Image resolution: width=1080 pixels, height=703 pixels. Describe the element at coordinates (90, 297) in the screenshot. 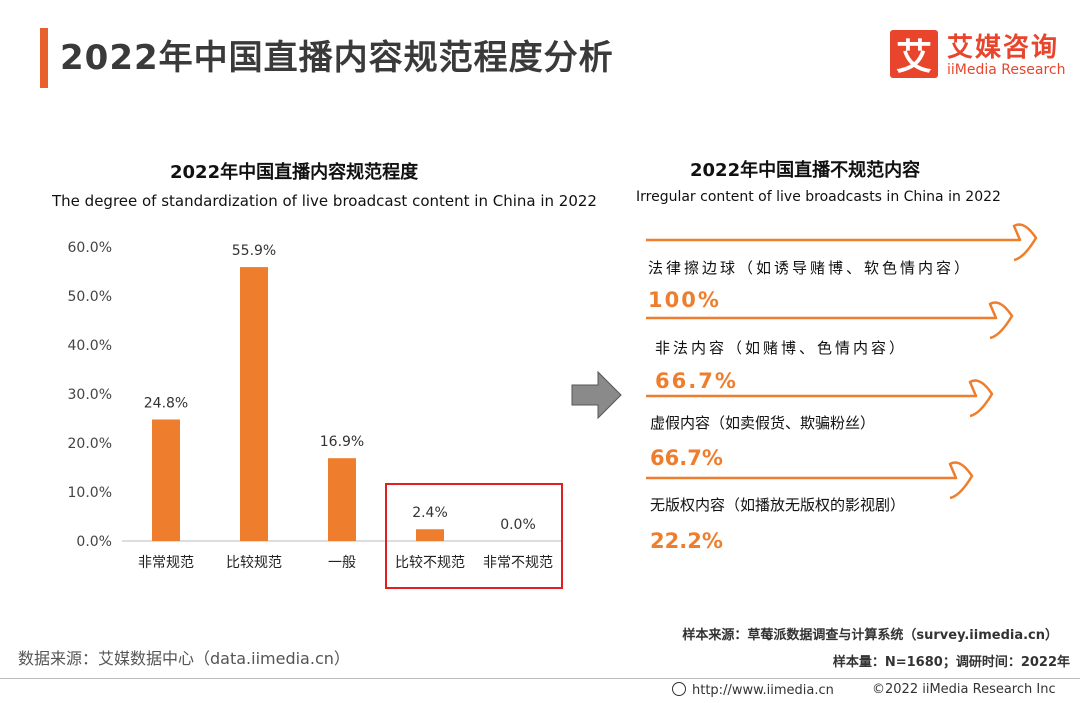

I see `y-tick-label: 50.0%` at that location.